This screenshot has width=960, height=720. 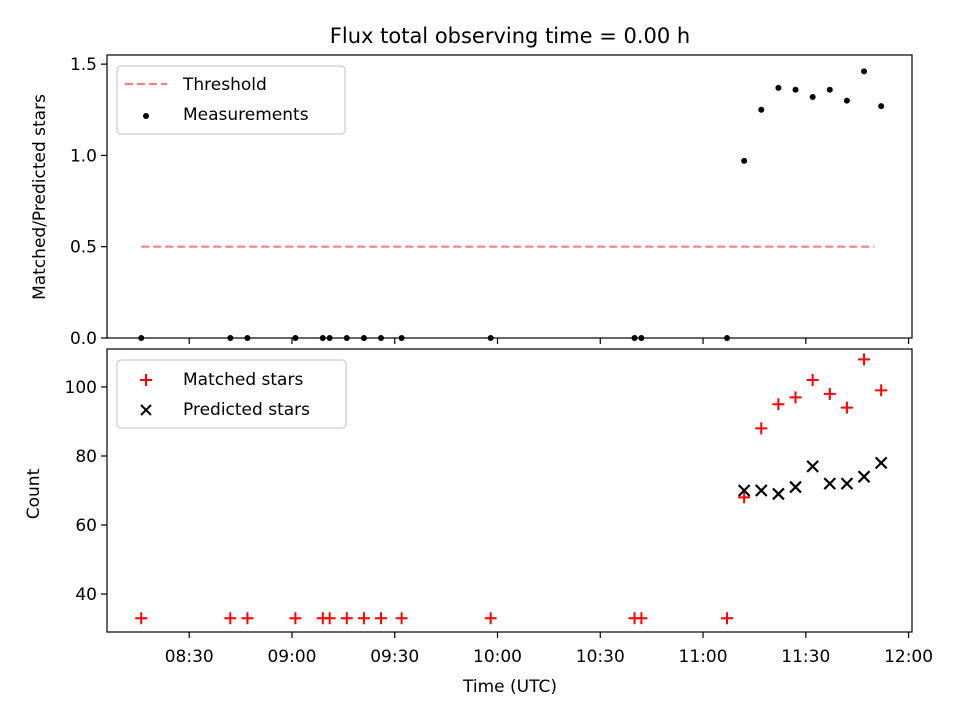 I want to click on bottom-legend-box, so click(x=231, y=394).